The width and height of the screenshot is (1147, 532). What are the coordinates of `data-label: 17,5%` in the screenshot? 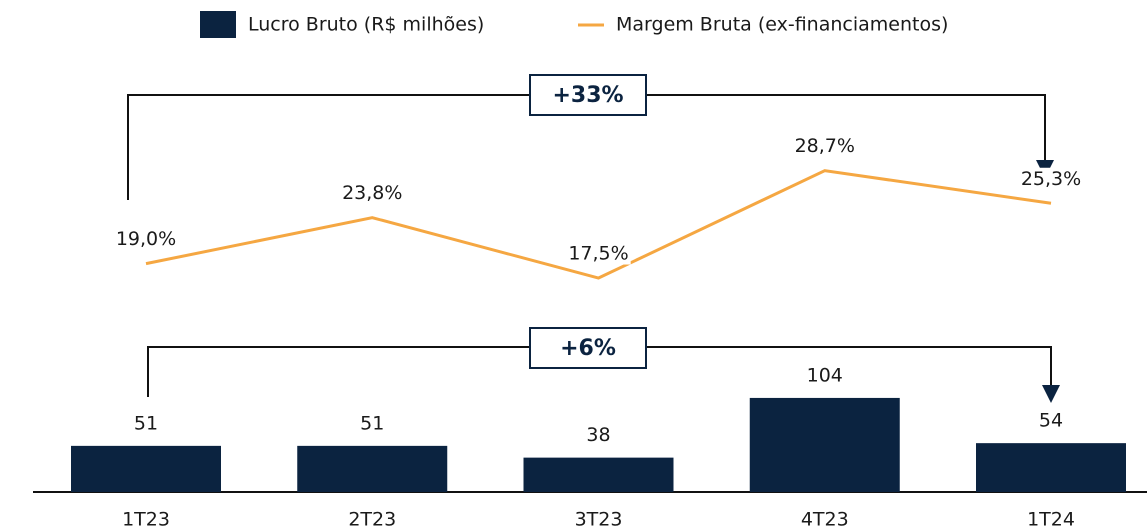 It's located at (598, 254).